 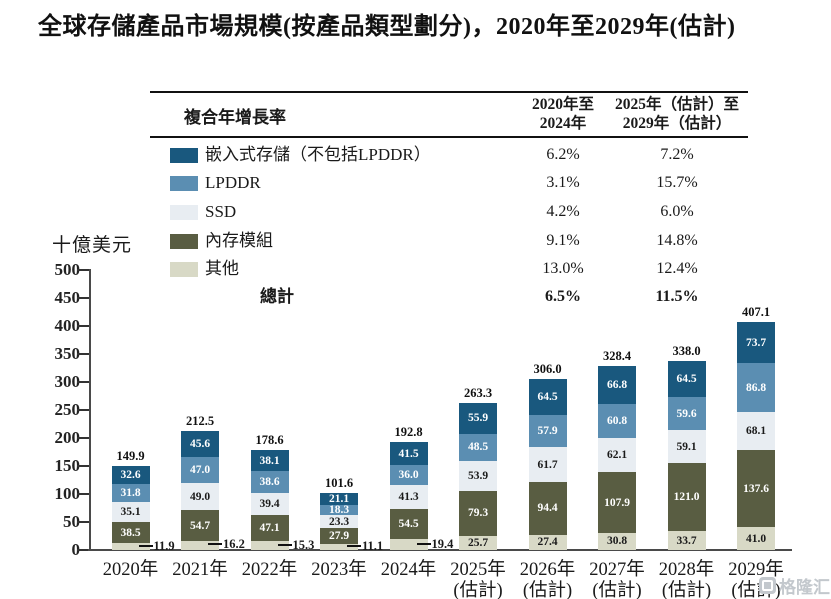 I want to click on other-value-label: 16.2, so click(x=234, y=544).